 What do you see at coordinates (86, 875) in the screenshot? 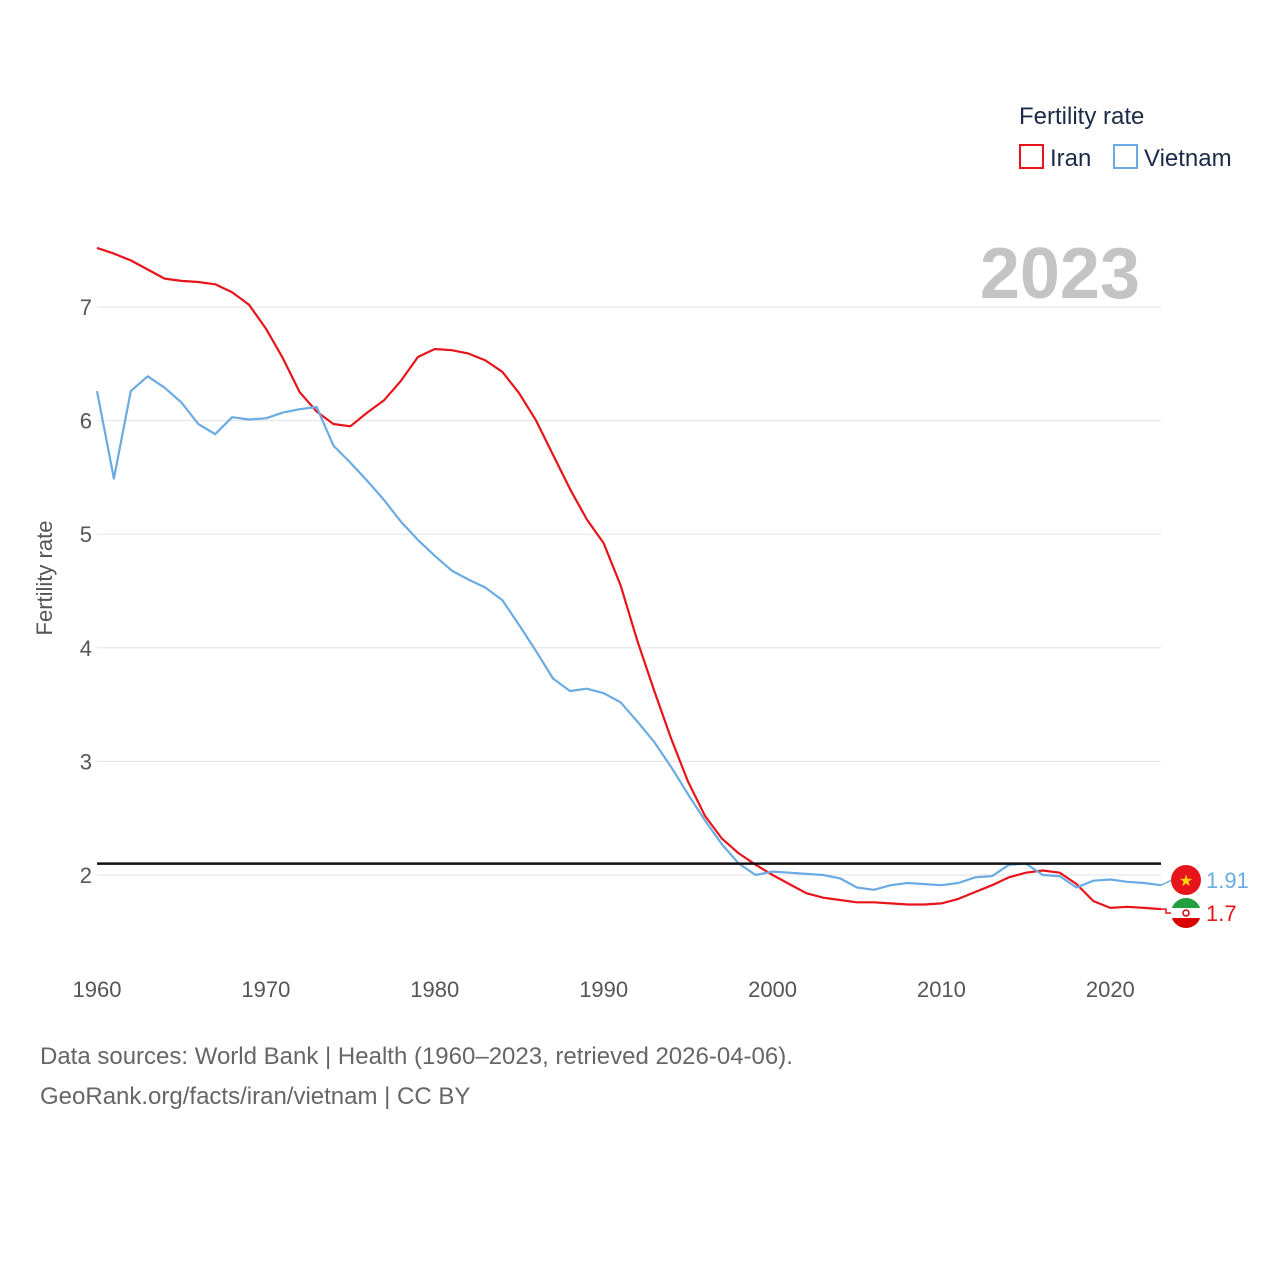
I see `y-tick-label: 2` at bounding box center [86, 875].